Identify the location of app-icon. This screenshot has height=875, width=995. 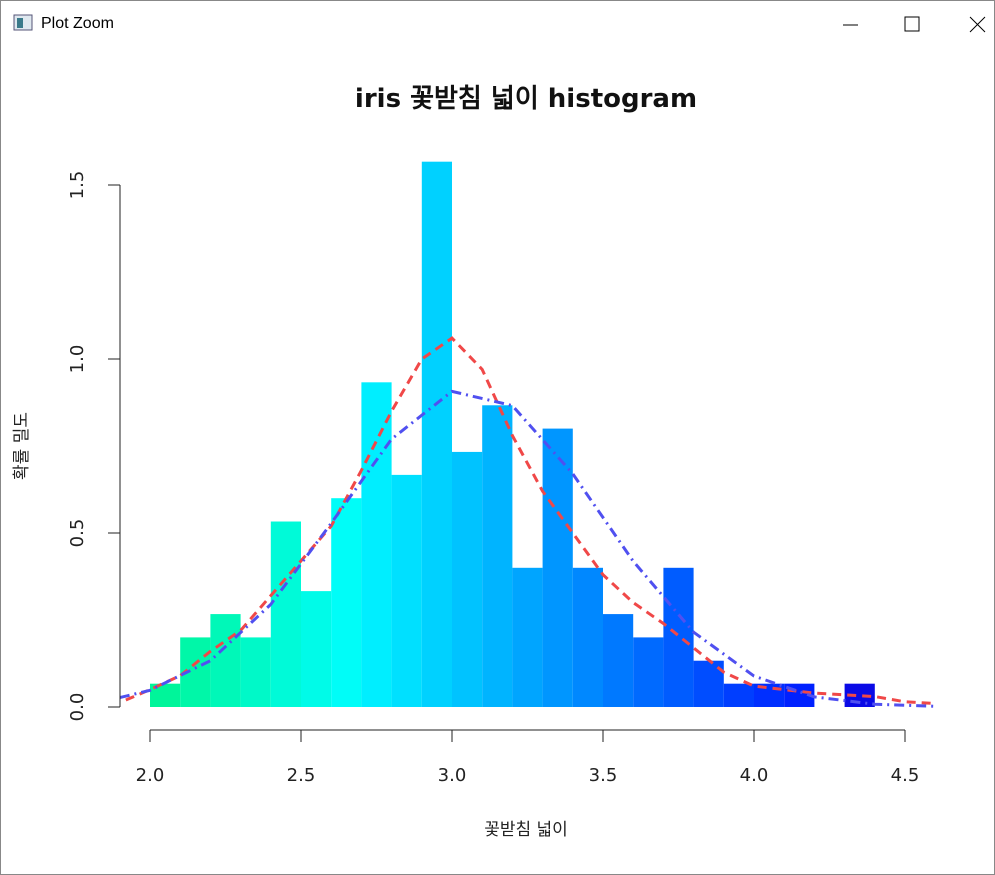
(23, 22).